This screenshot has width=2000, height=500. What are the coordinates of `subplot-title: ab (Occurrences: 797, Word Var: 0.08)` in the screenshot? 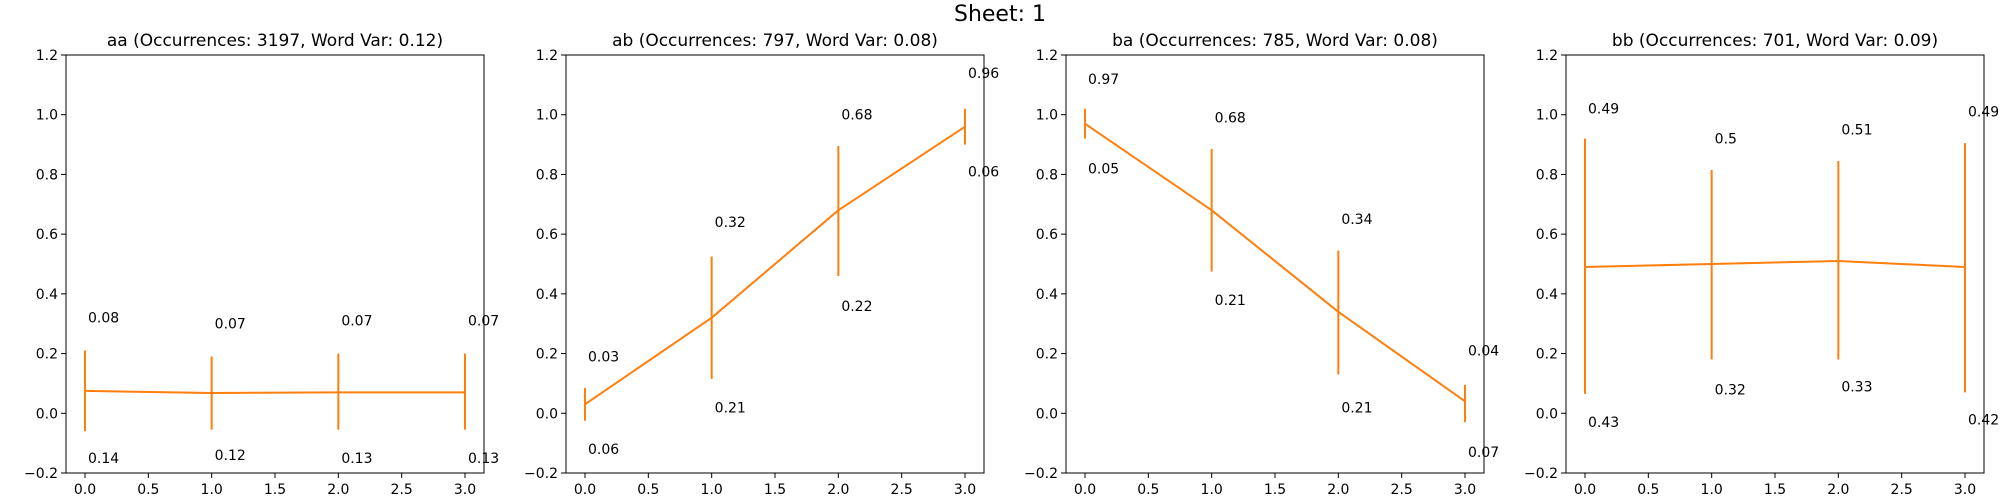 It's located at (775, 41).